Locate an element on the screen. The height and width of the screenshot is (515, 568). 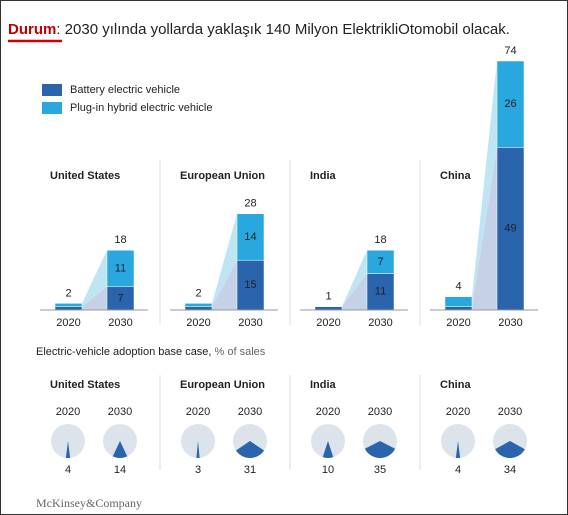
pie-value: 3 is located at coordinates (198, 470).